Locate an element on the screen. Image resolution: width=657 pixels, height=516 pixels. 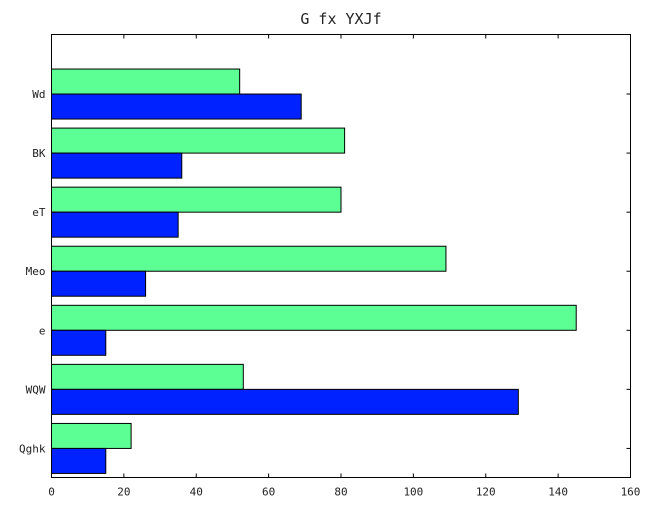
x-tick-label-120: 120 is located at coordinates (486, 492).